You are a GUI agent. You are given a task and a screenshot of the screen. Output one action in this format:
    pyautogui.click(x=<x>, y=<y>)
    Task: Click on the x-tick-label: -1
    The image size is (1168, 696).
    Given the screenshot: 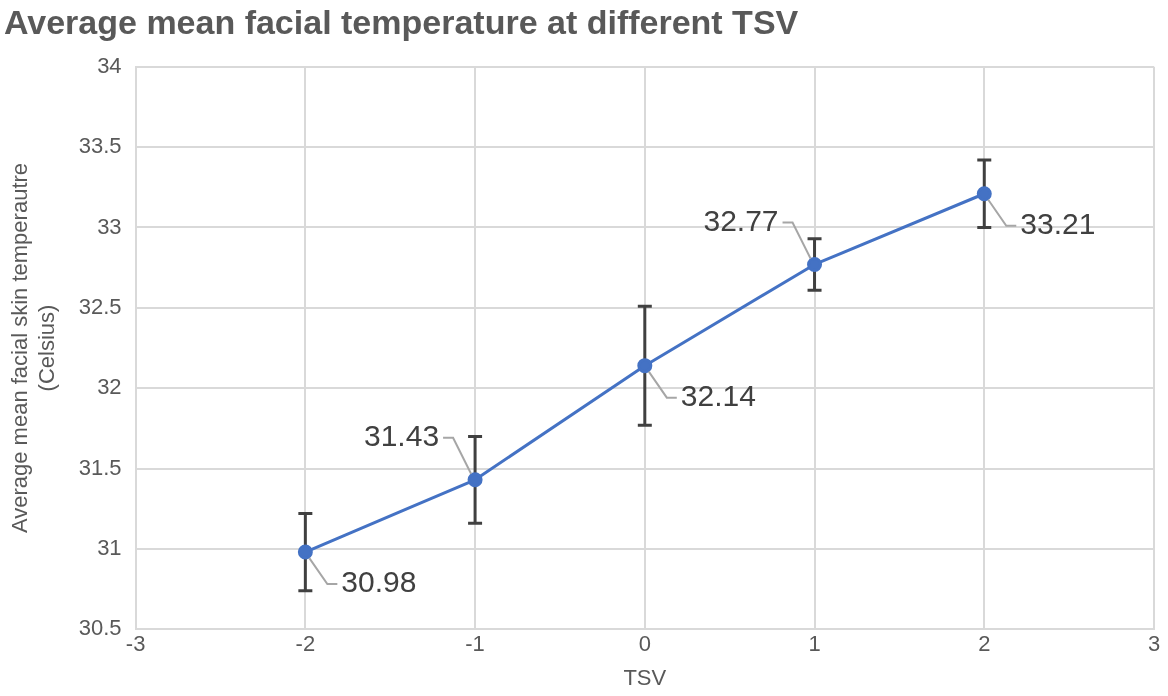 What is the action you would take?
    pyautogui.click(x=475, y=644)
    